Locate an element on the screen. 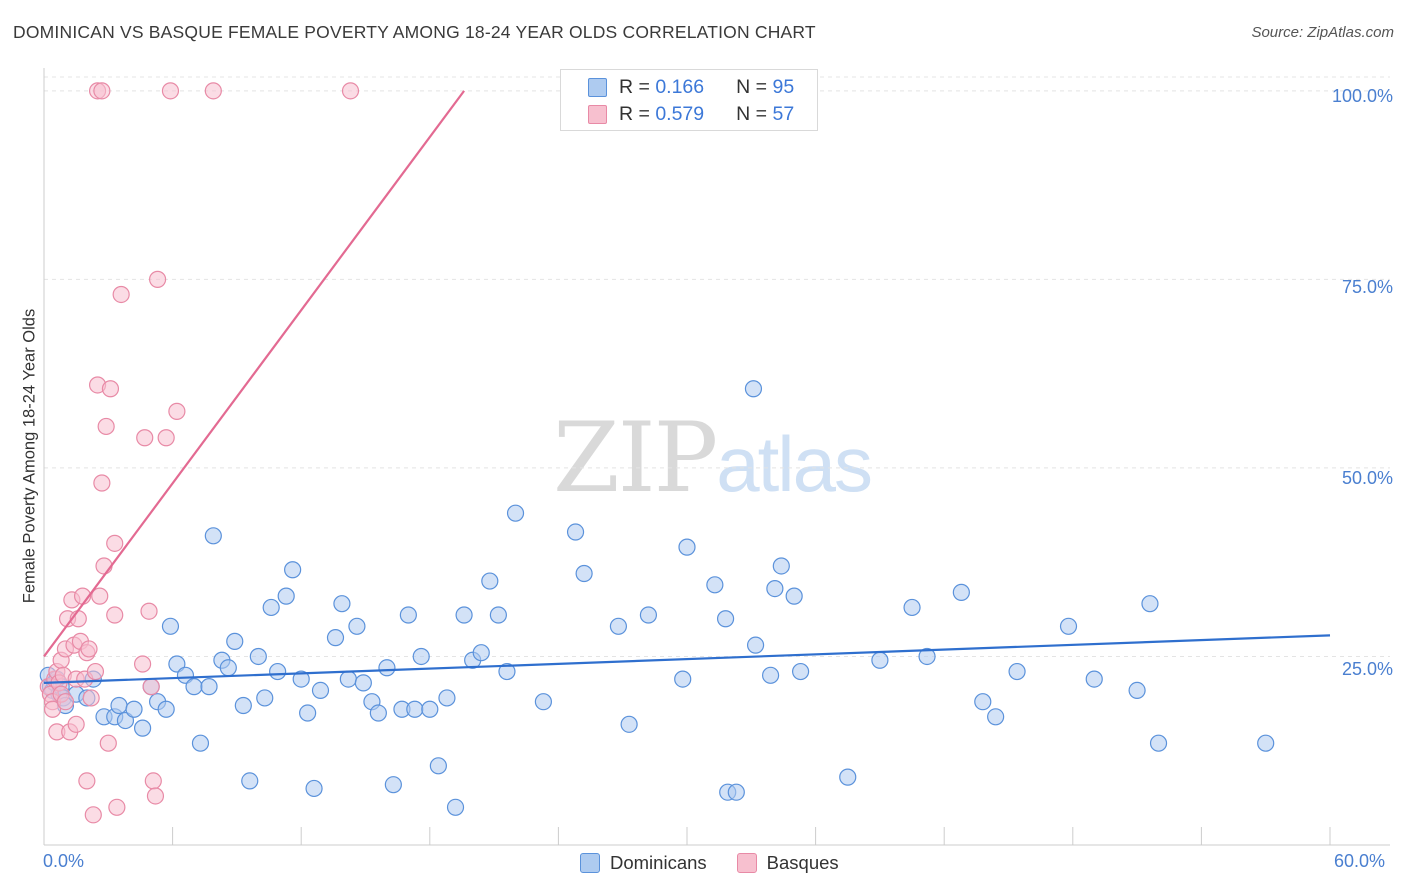  series-legend: Dominicans Basques is located at coordinates (724, 863).